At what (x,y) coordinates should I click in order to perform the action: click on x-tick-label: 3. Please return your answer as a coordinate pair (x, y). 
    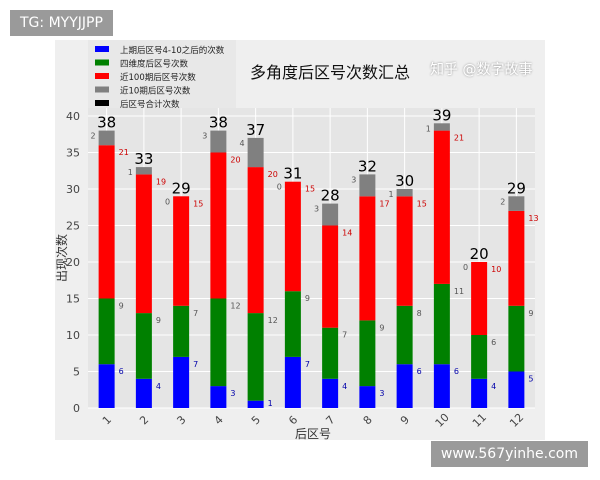
    Looking at the image, I should click on (181, 420).